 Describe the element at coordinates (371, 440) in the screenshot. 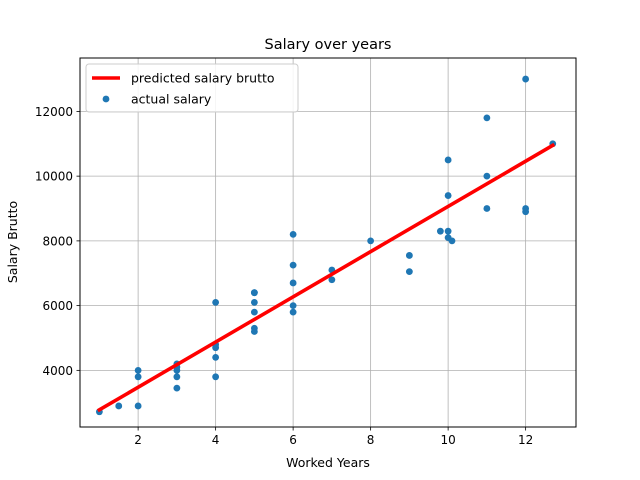

I see `x-tick-label: 8` at that location.